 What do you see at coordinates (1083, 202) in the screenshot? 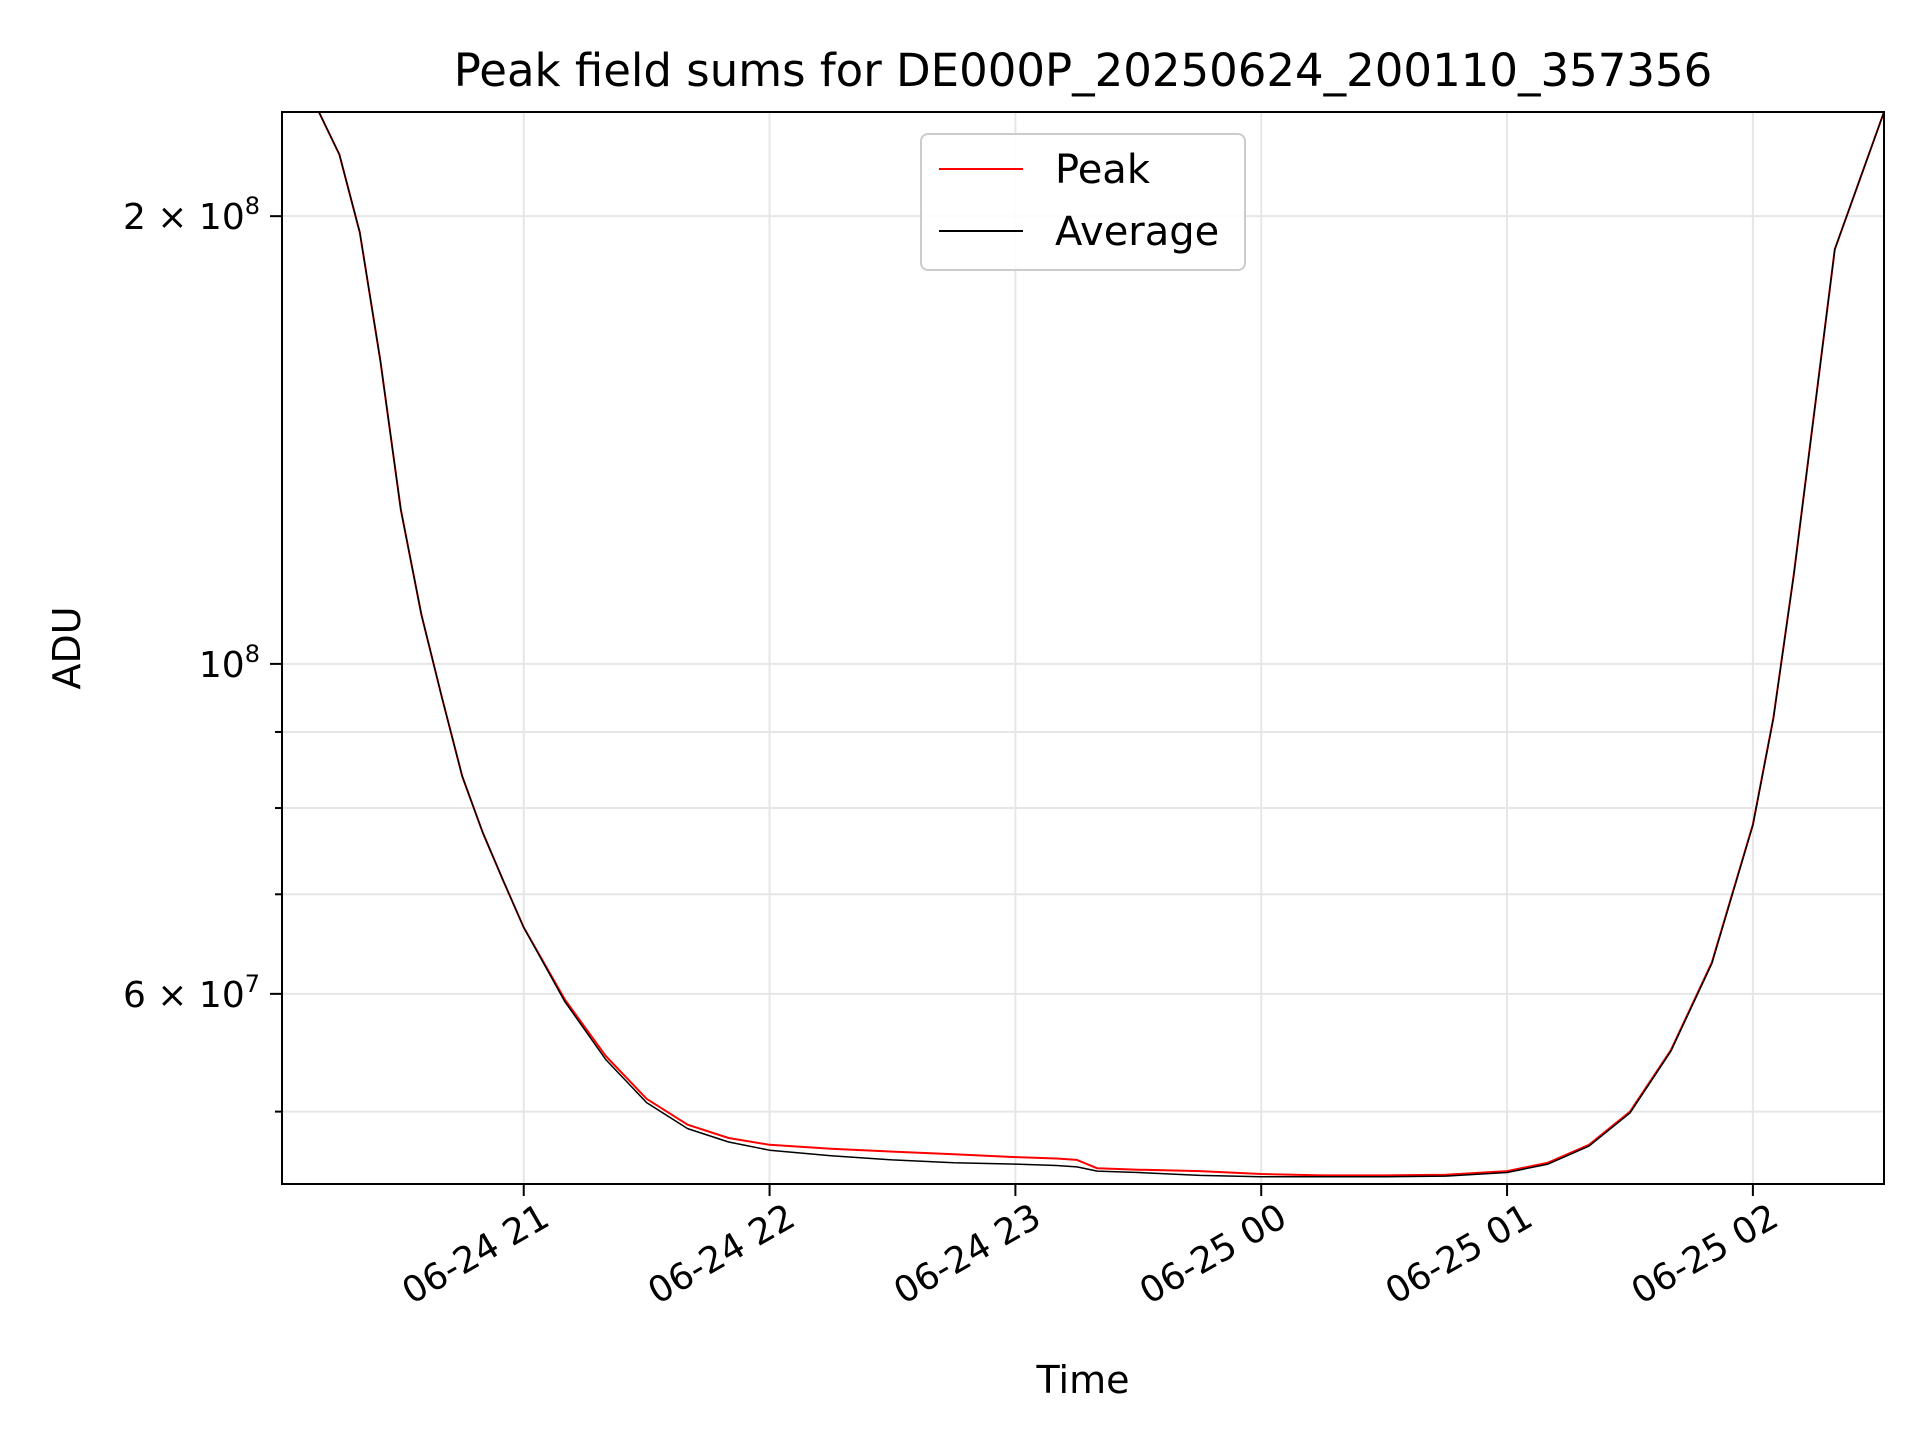
I see `legend: Peak Average` at bounding box center [1083, 202].